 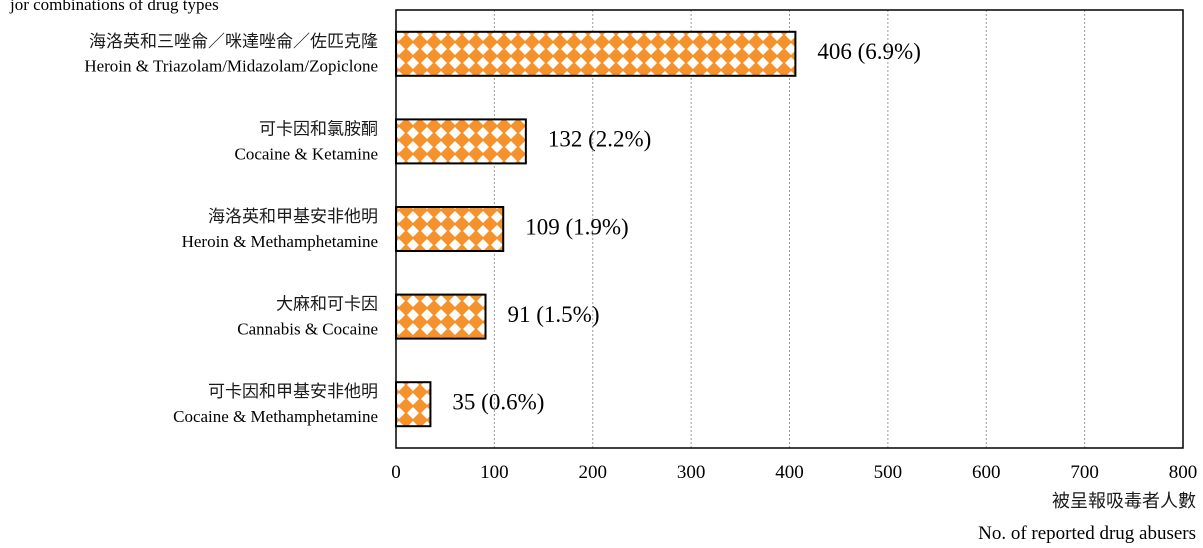 I want to click on x-tick-label: 300, so click(x=691, y=472).